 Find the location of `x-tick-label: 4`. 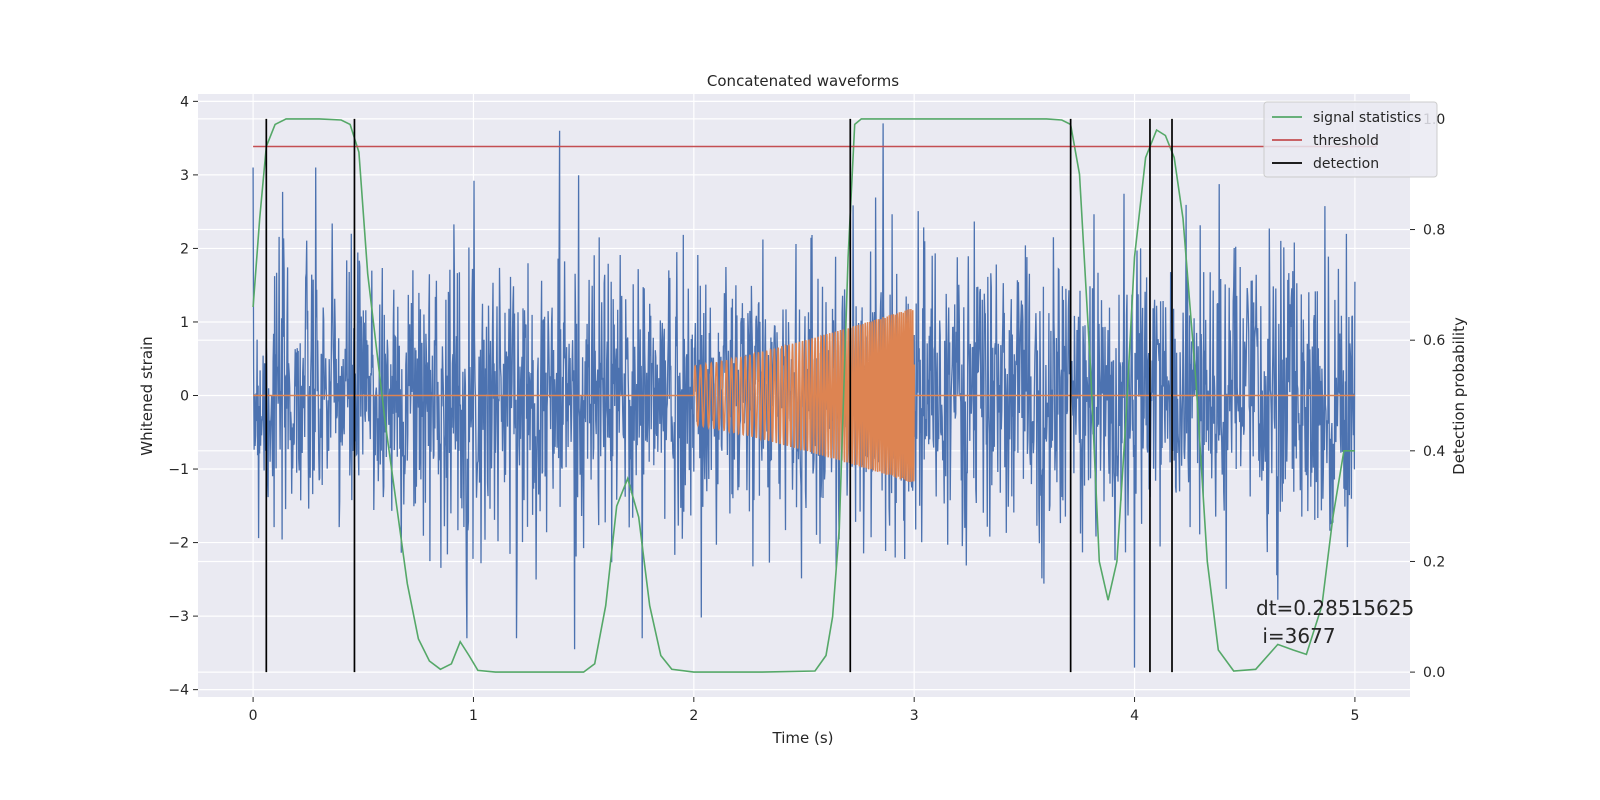

x-tick-label: 4 is located at coordinates (1134, 716).